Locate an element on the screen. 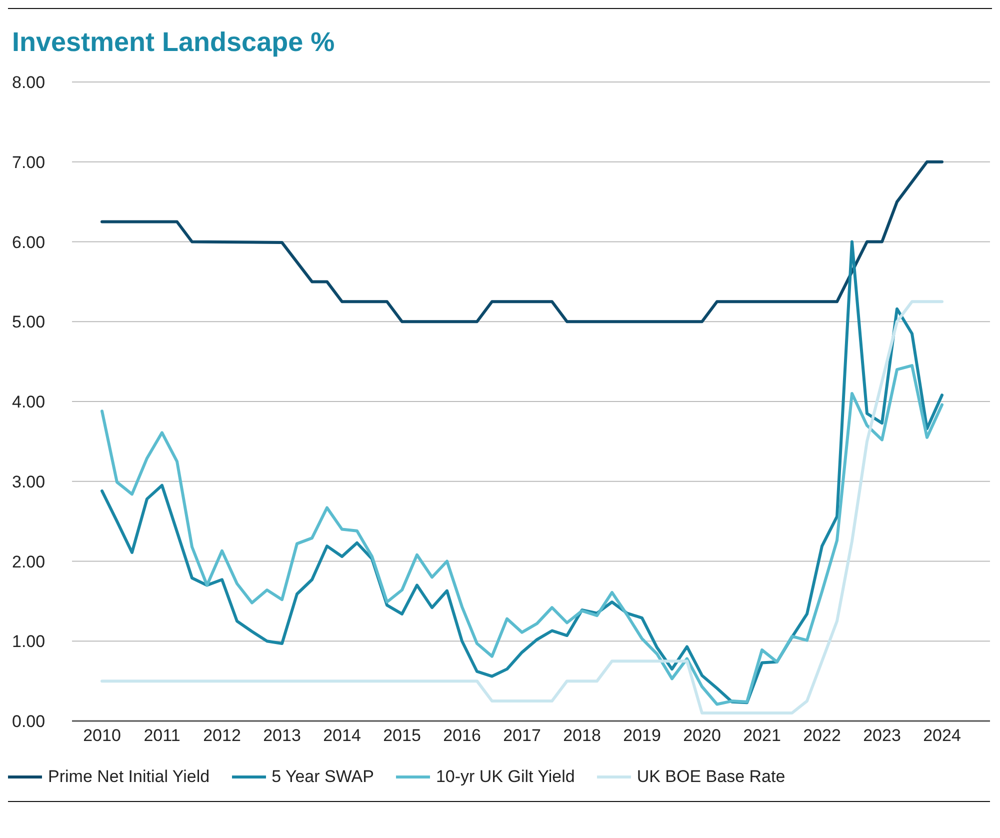 Image resolution: width=1000 pixels, height=838 pixels. legend-label: 5 Year SWAP is located at coordinates (323, 777).